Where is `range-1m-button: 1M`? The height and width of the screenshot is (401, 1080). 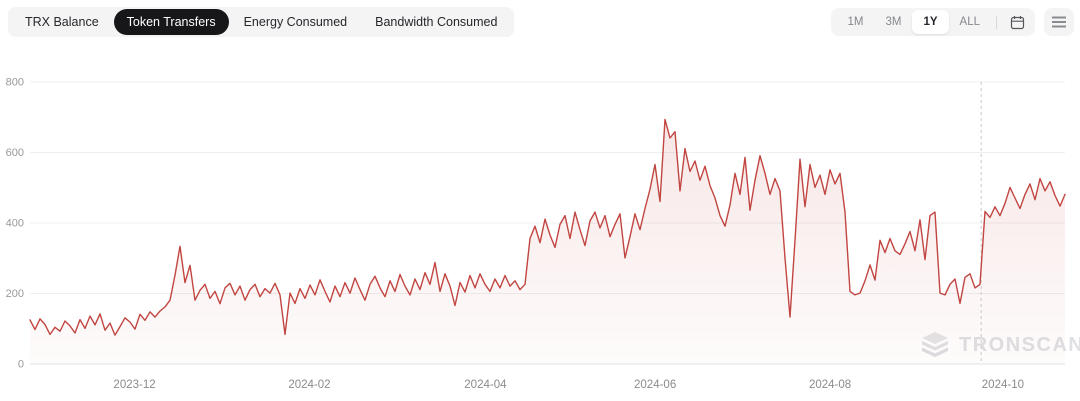 range-1m-button: 1M is located at coordinates (855, 22).